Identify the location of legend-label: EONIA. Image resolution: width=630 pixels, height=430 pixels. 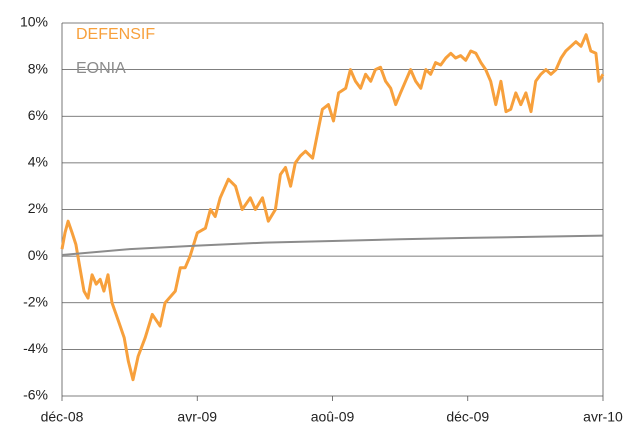
(101, 68).